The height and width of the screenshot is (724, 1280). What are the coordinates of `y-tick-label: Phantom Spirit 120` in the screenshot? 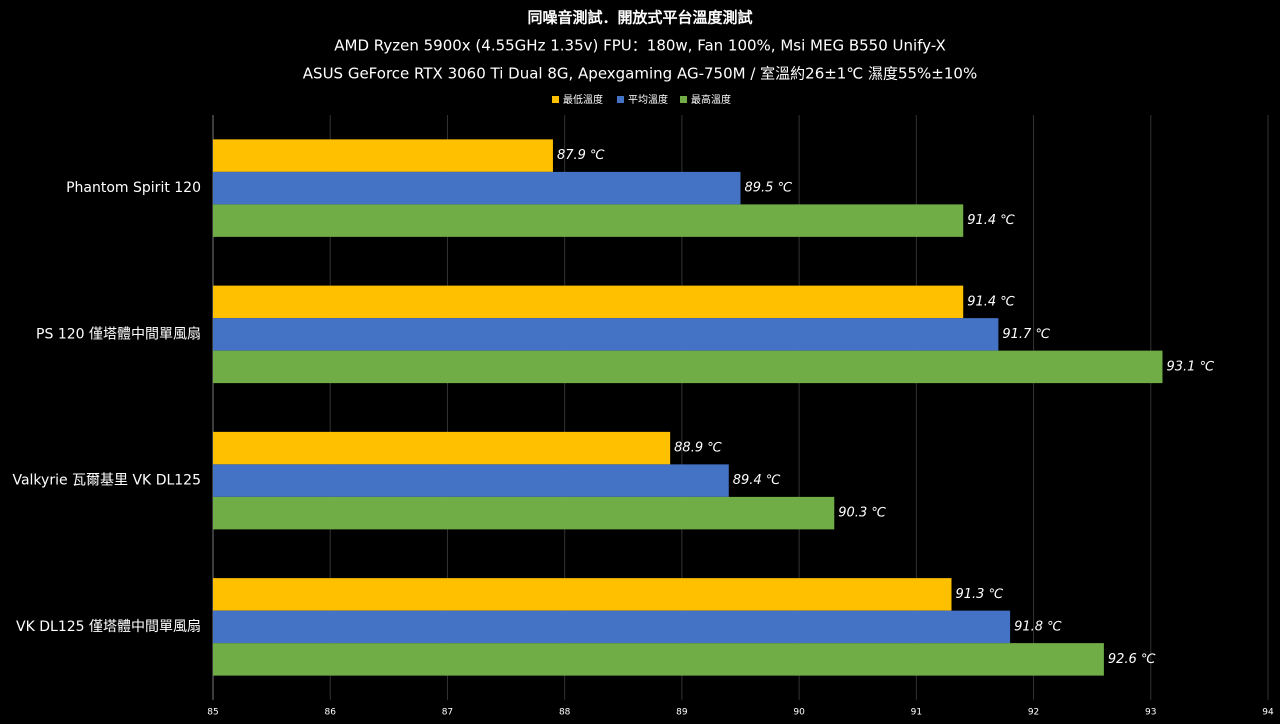 It's located at (133, 188).